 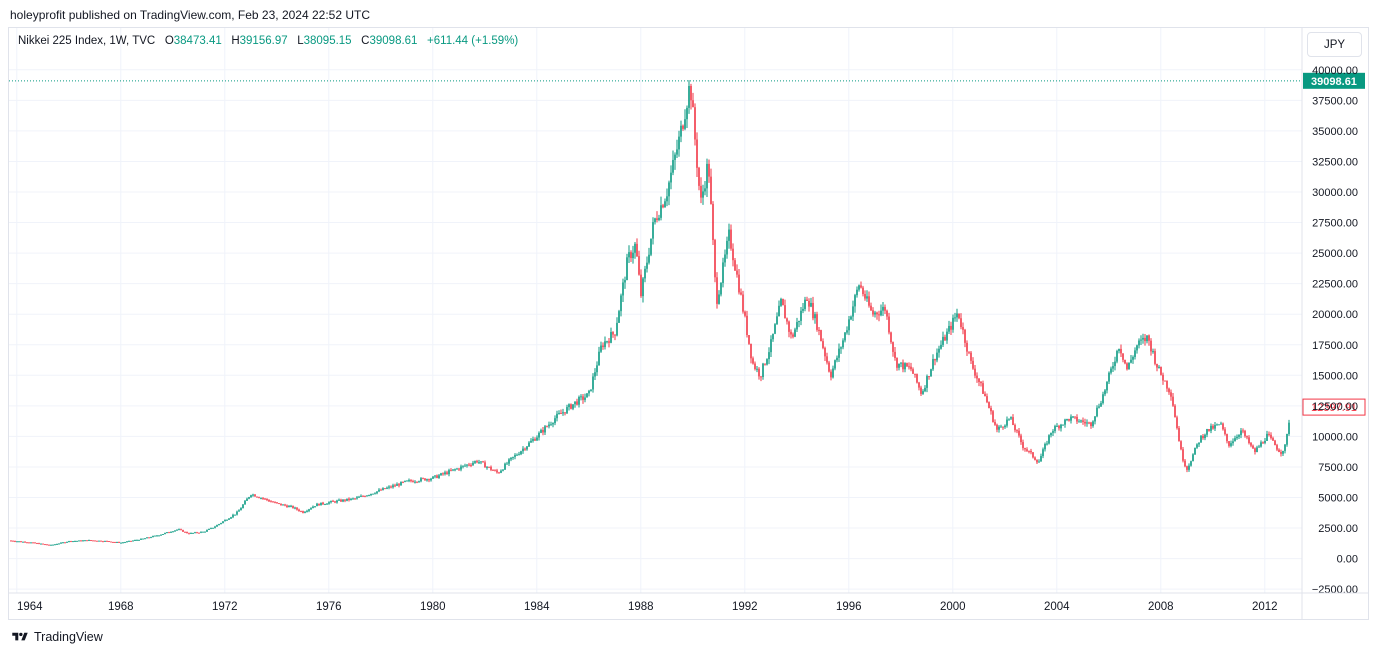 What do you see at coordinates (121, 607) in the screenshot?
I see `x-tick-label: 1968` at bounding box center [121, 607].